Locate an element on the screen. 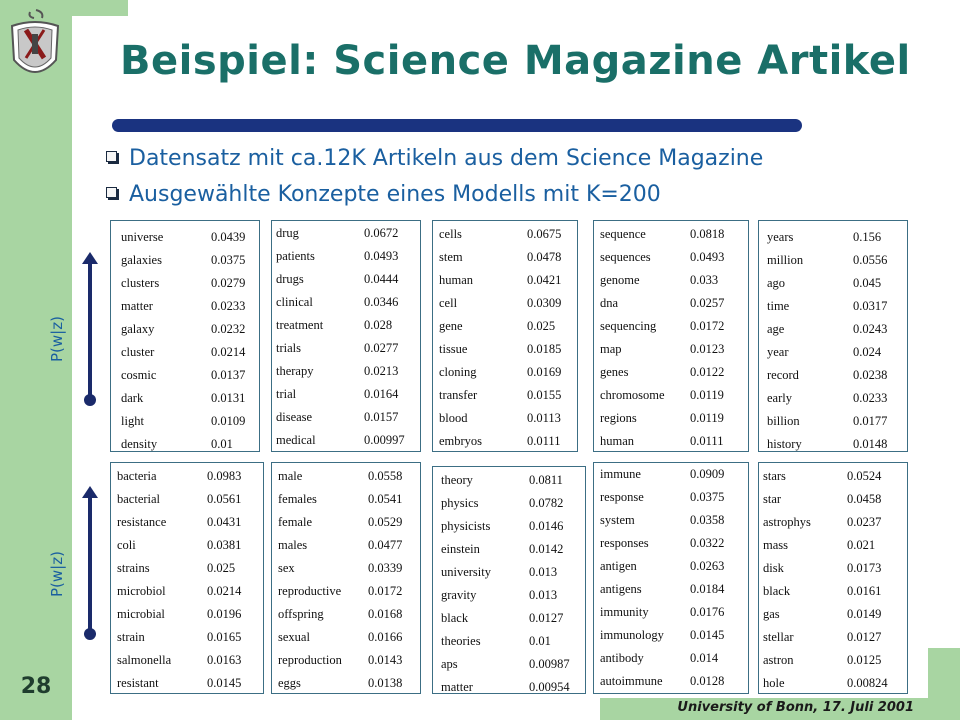 Image resolution: width=960 pixels, height=720 pixels. word-cell: cells is located at coordinates (450, 234).